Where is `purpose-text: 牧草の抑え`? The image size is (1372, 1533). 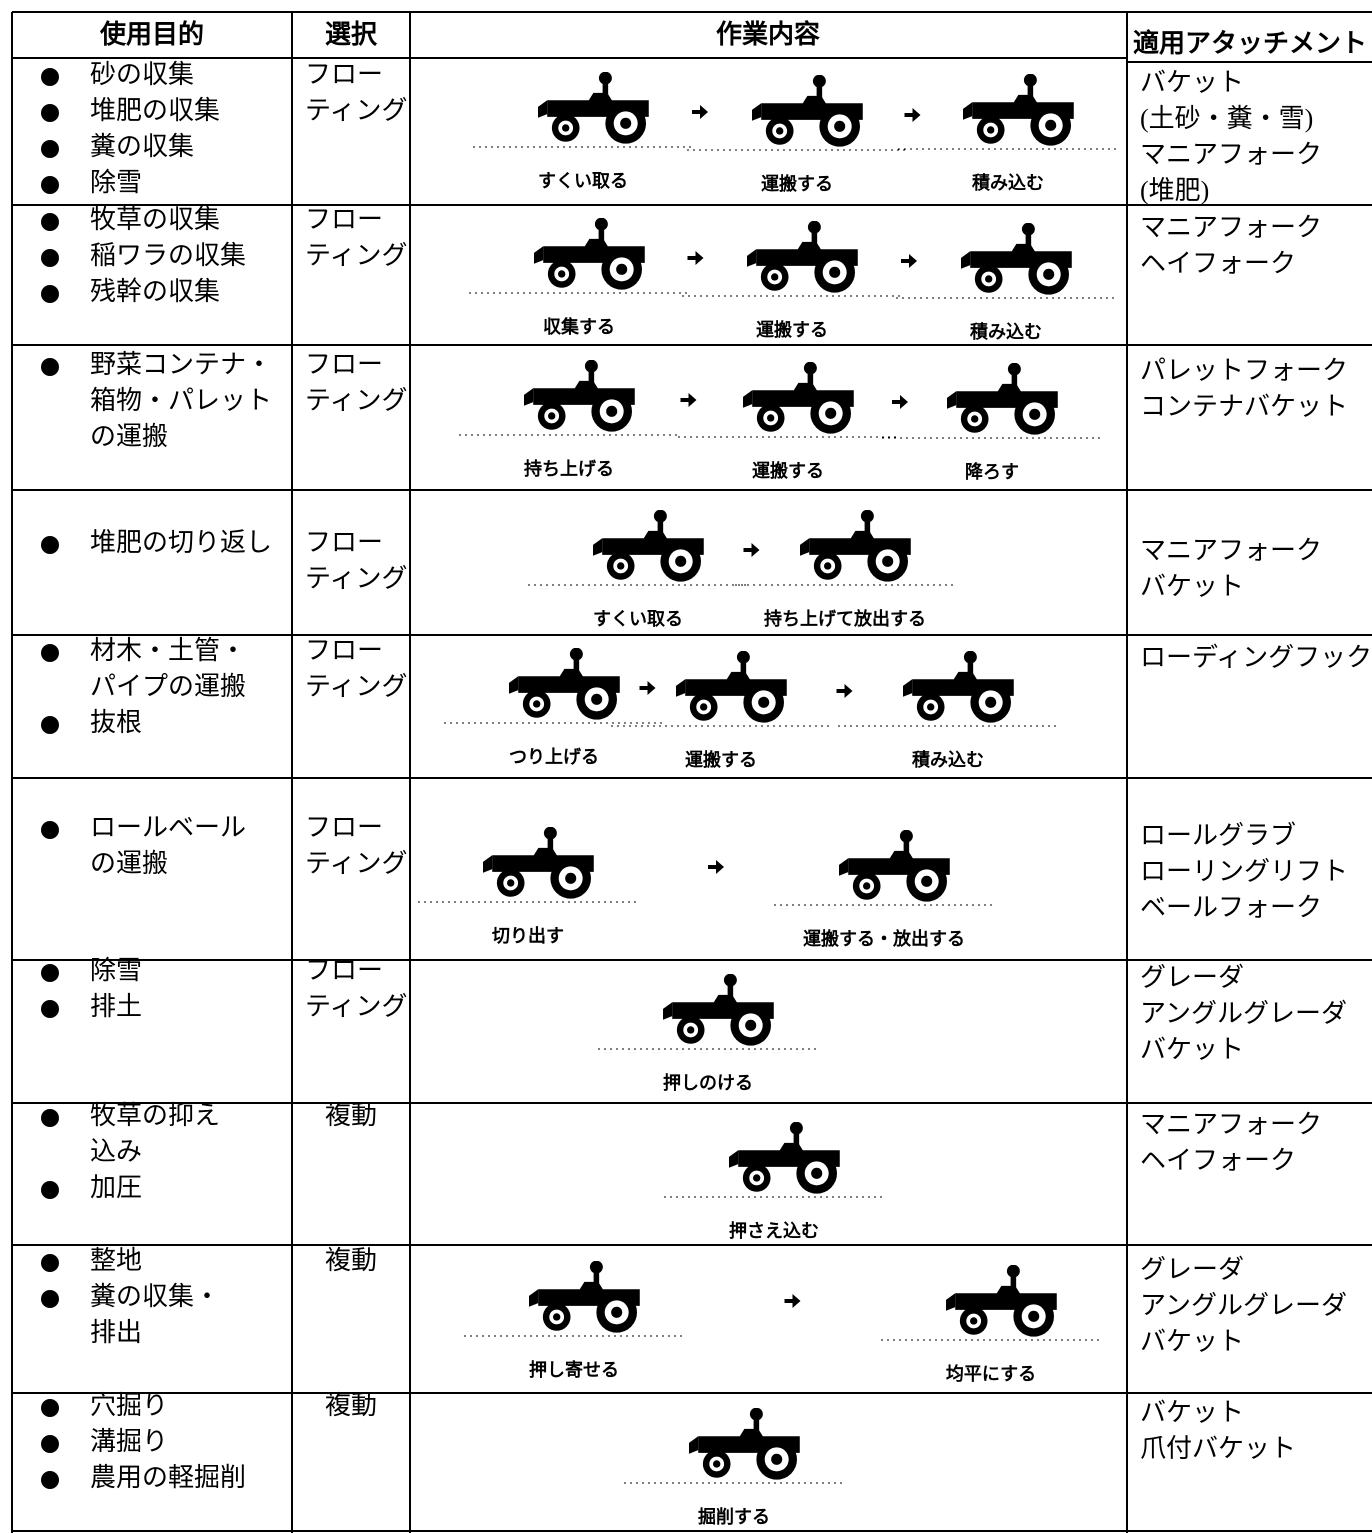 purpose-text: 牧草の抑え is located at coordinates (155, 1115).